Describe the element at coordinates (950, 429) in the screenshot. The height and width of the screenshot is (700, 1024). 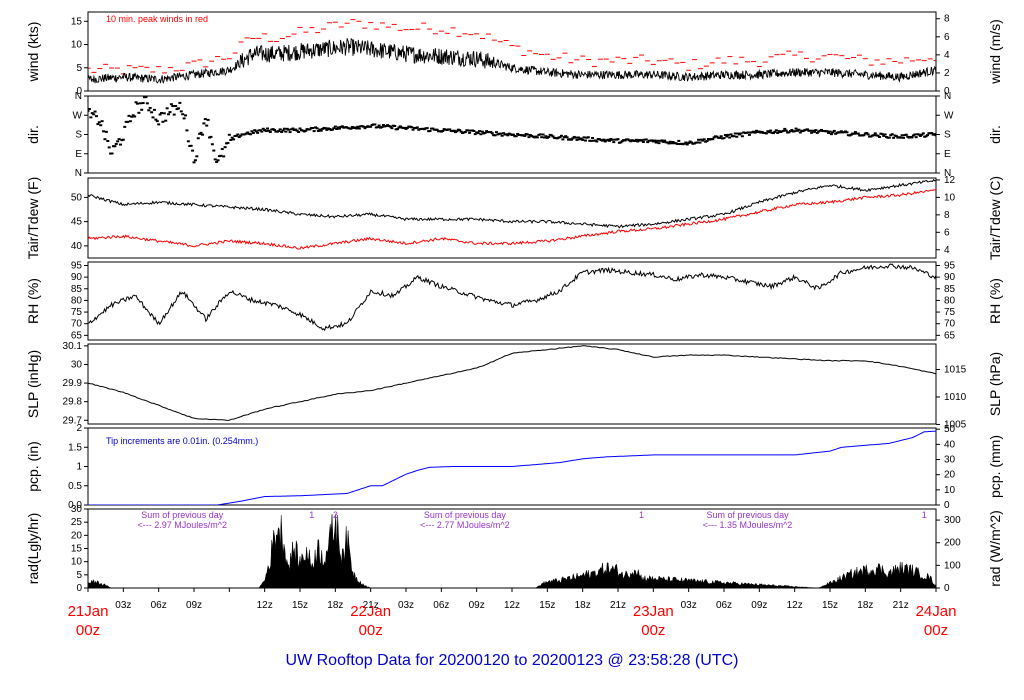
I see `right-tick-label: 50` at that location.